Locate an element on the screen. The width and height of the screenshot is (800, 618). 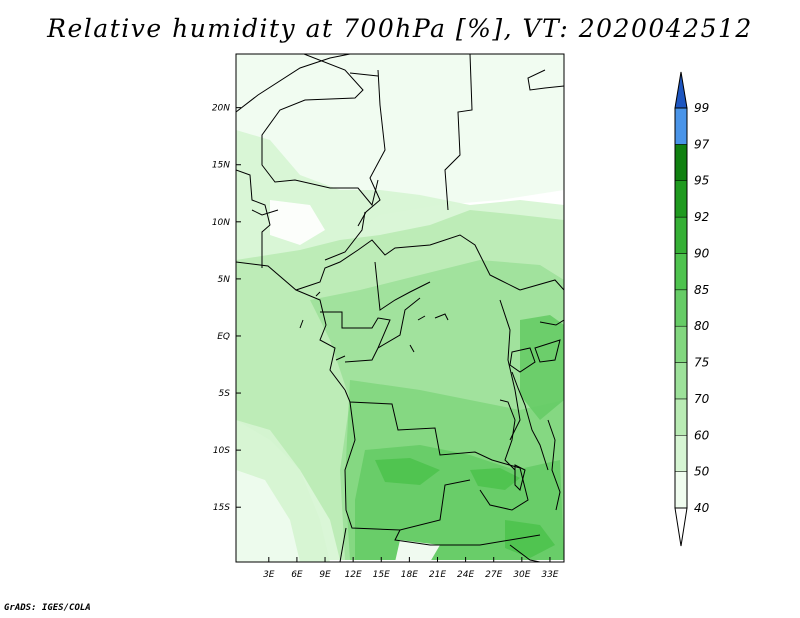
lon-tick-label: 18E is located at coordinates (409, 575).